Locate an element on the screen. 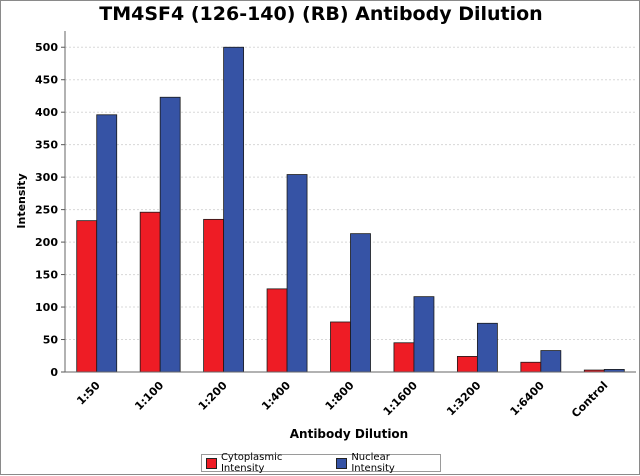 Image resolution: width=640 pixels, height=476 pixels. y-tick-label: 250 is located at coordinates (46, 210).